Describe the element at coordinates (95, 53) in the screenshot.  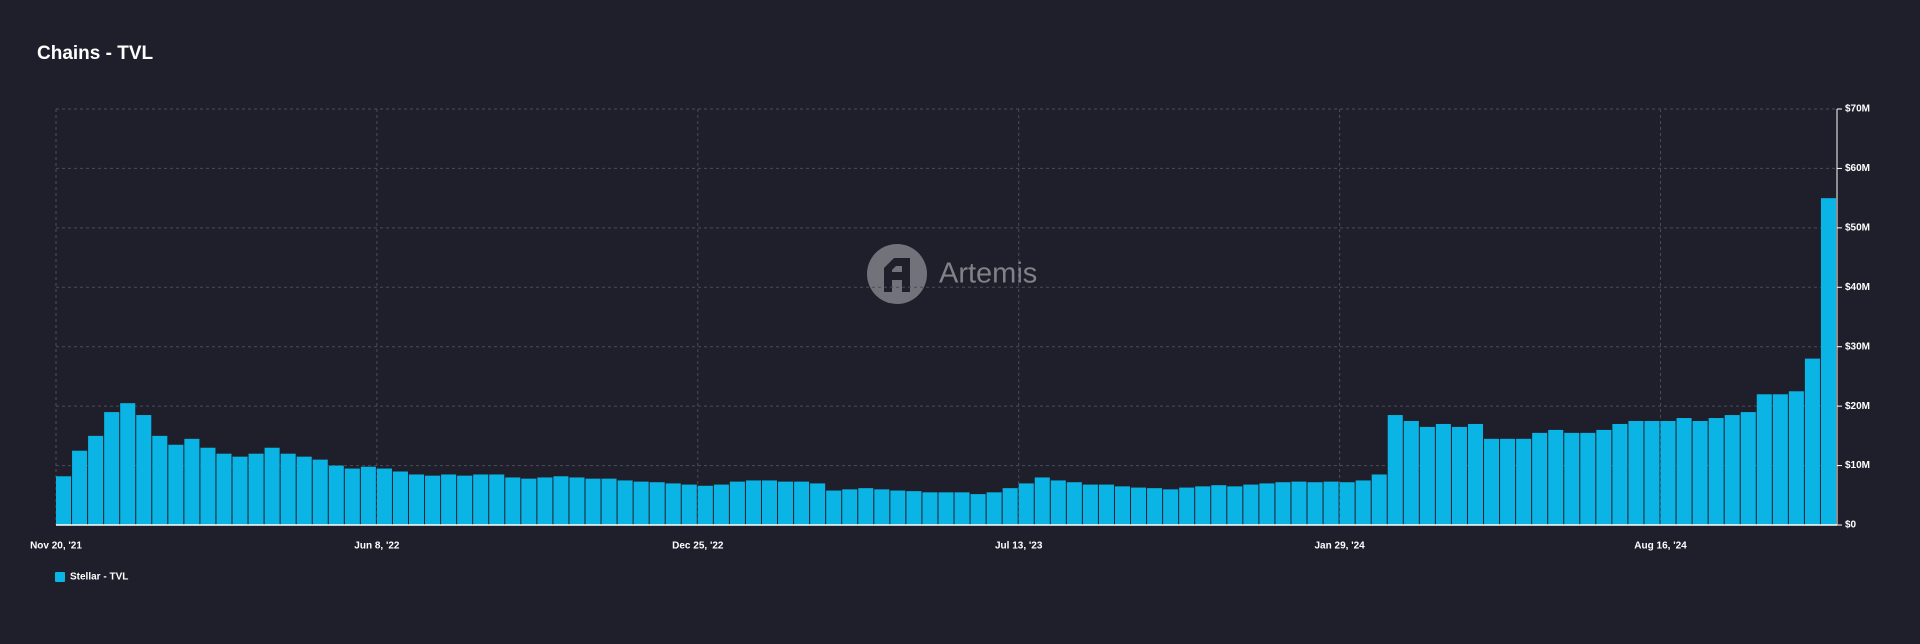
I see `chart-title: Chains - TVL` at that location.